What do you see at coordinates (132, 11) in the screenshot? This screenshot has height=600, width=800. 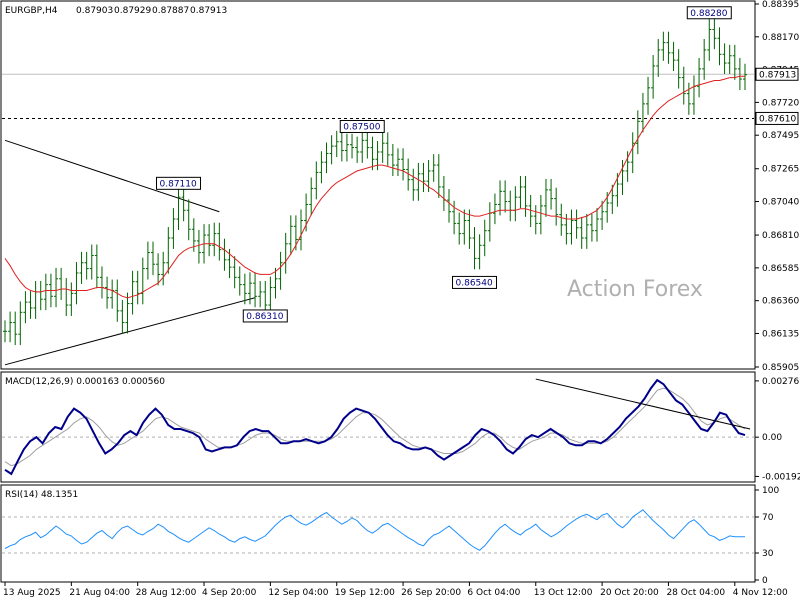 I see `chart-header-high: 0.87929` at bounding box center [132, 11].